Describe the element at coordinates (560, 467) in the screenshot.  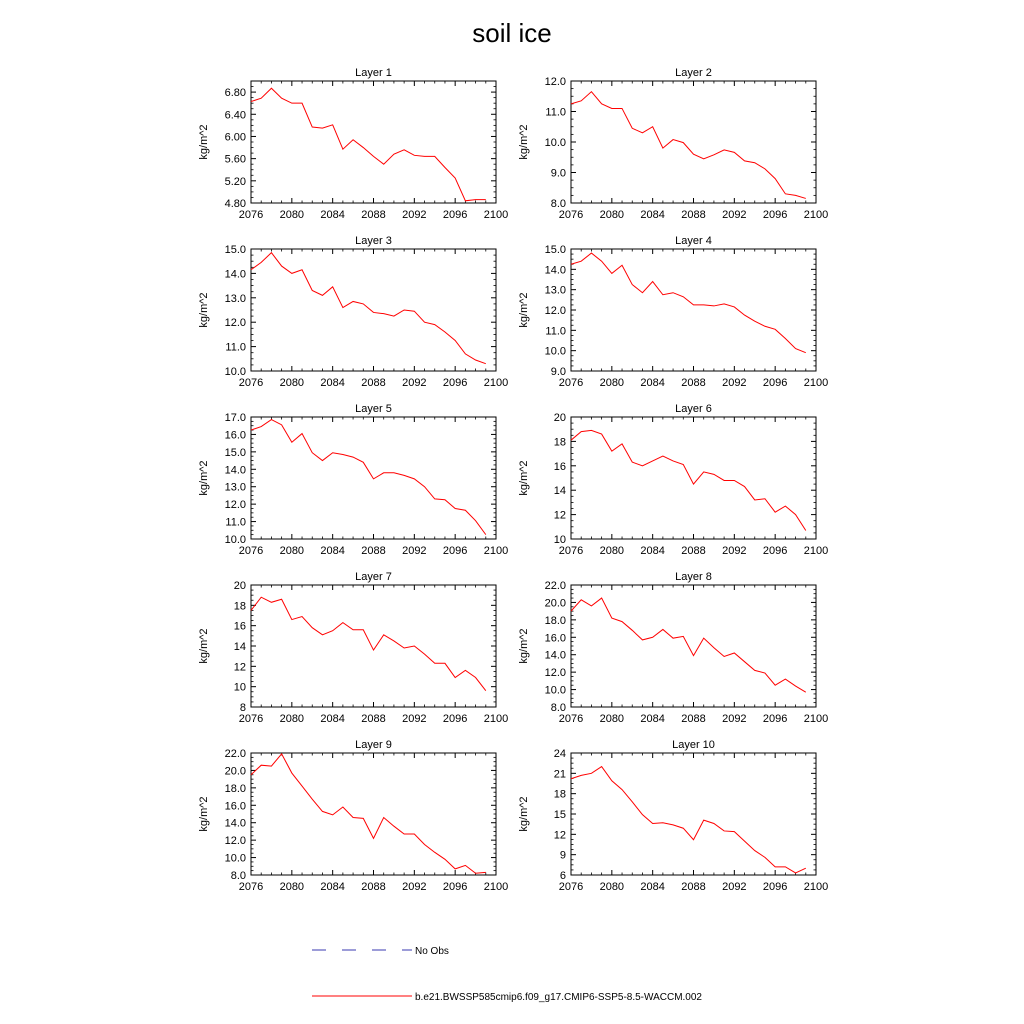
I see `y-tick-label: 16` at that location.